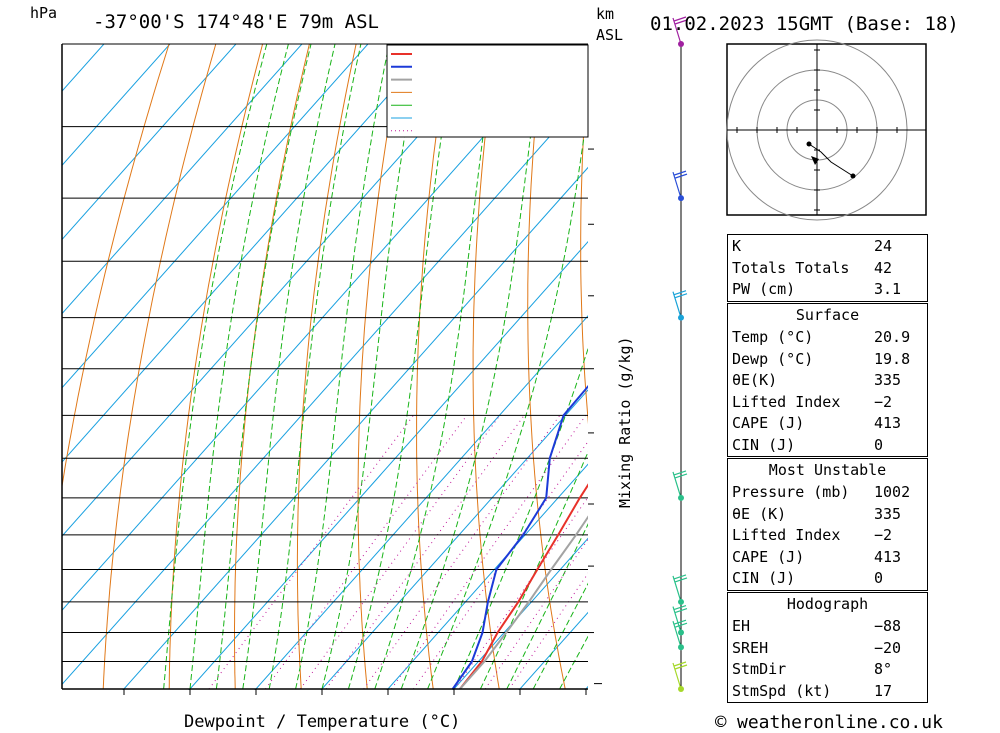  Describe the element at coordinates (883, 267) in the screenshot. I see `index-row-value: 42` at that location.